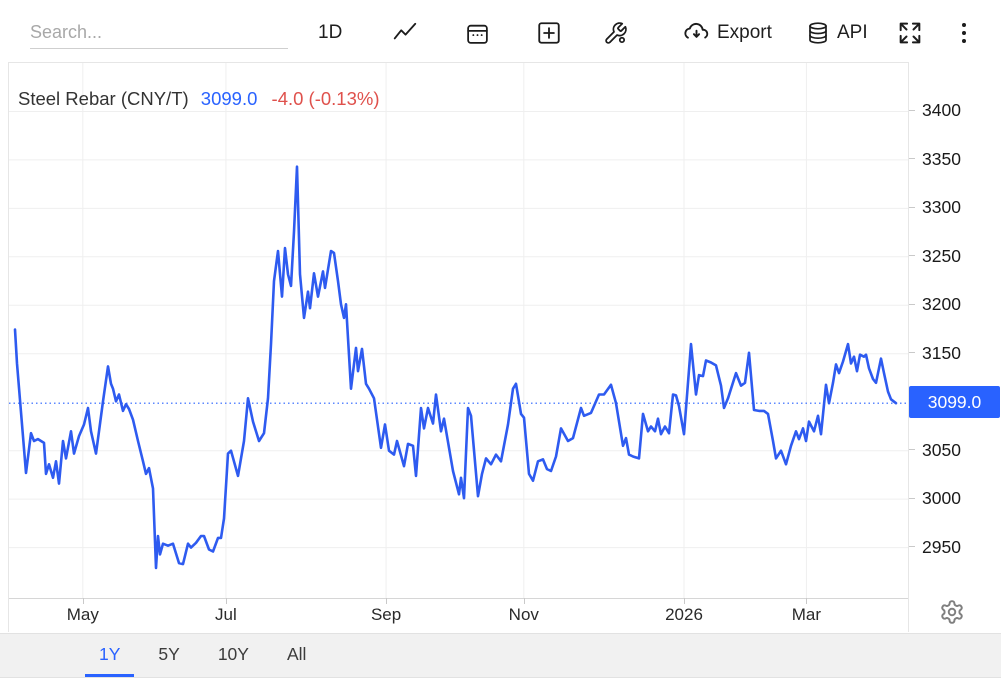 The image size is (1001, 682). What do you see at coordinates (229, 98) in the screenshot?
I see `last-price: 3099.0` at bounding box center [229, 98].